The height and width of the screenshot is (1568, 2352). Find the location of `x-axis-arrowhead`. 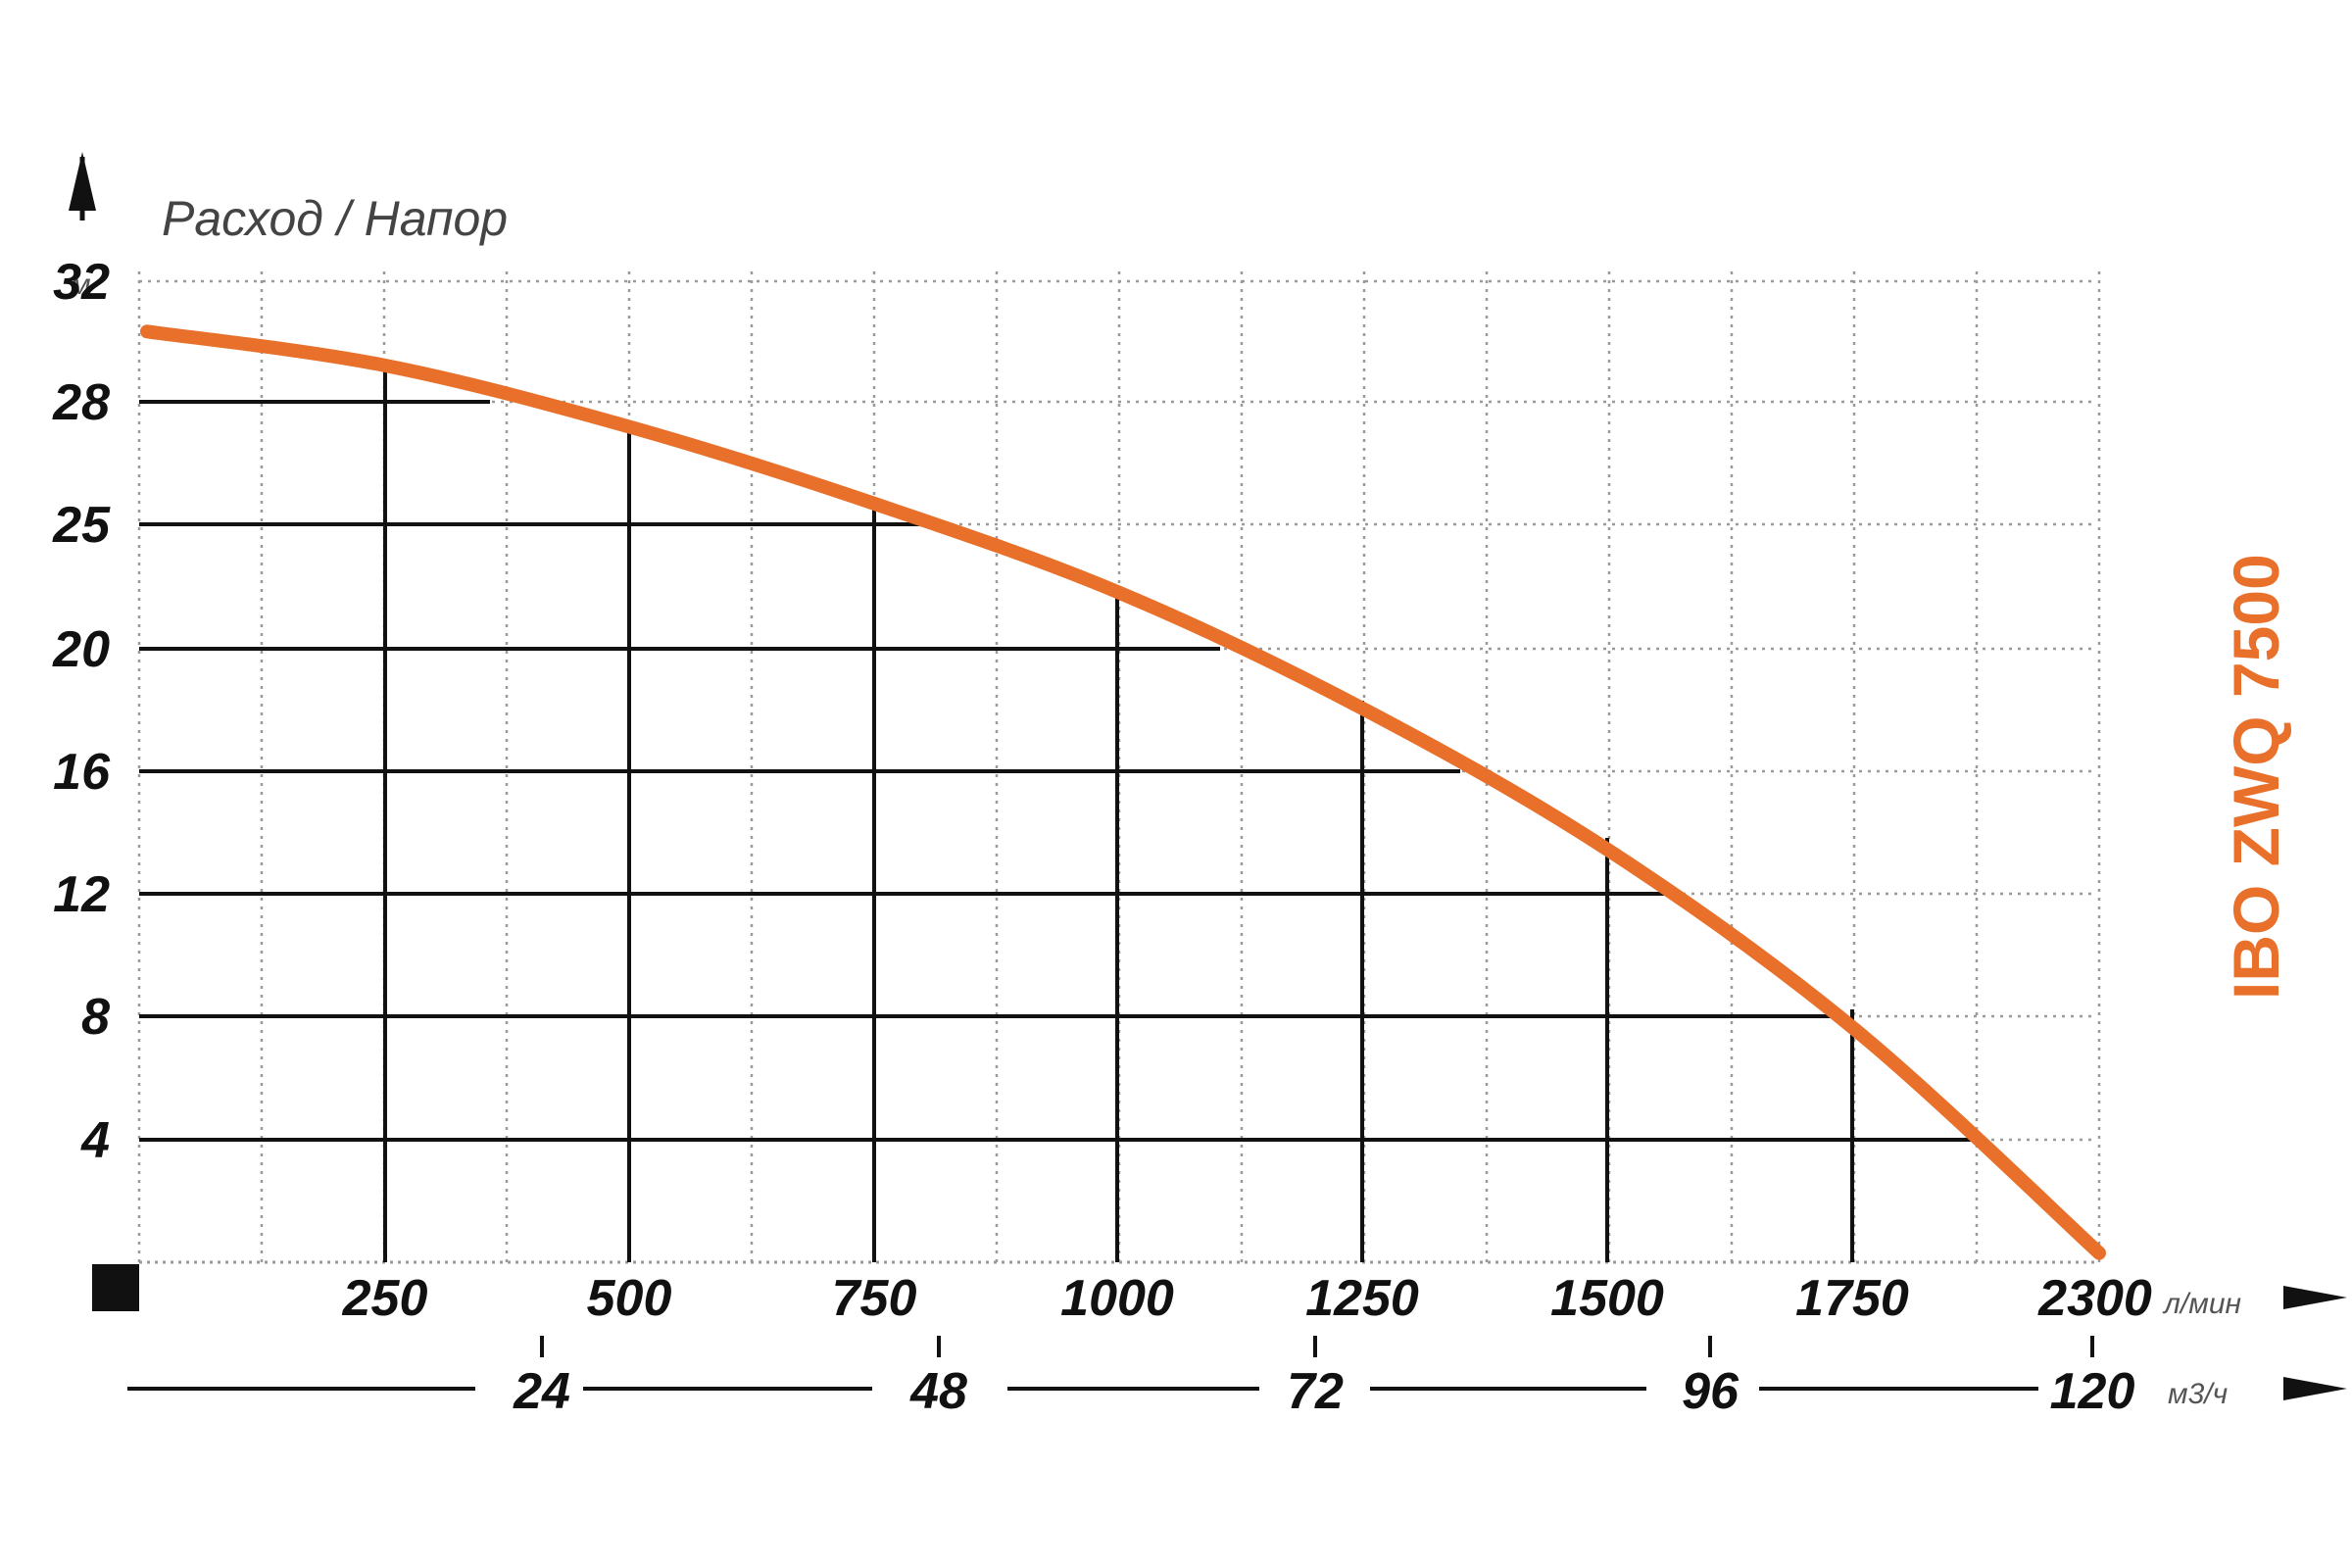

x-axis-arrowhead is located at coordinates (2315, 1297).